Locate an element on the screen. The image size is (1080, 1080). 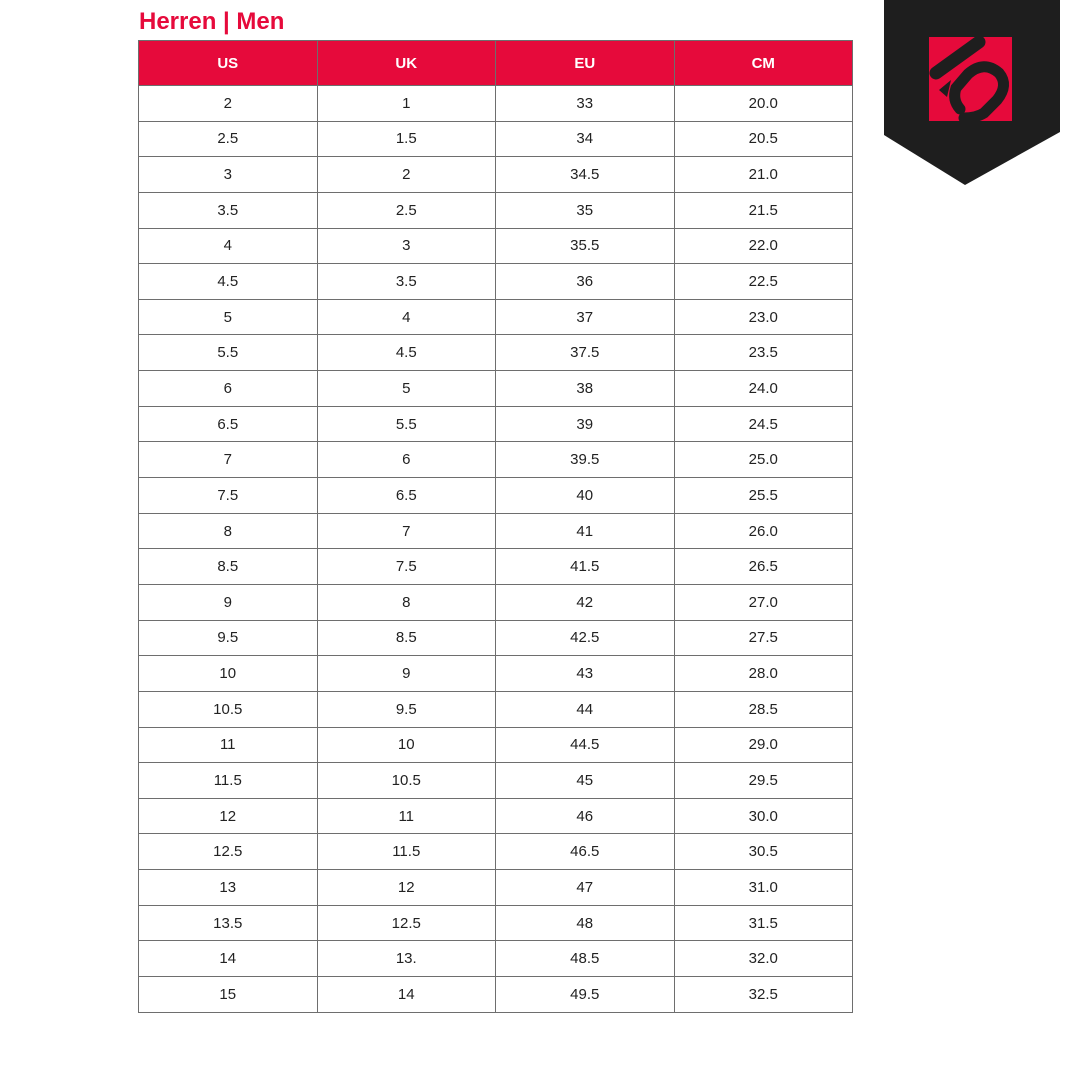
cell-uk: 9.5 is located at coordinates (406, 709).